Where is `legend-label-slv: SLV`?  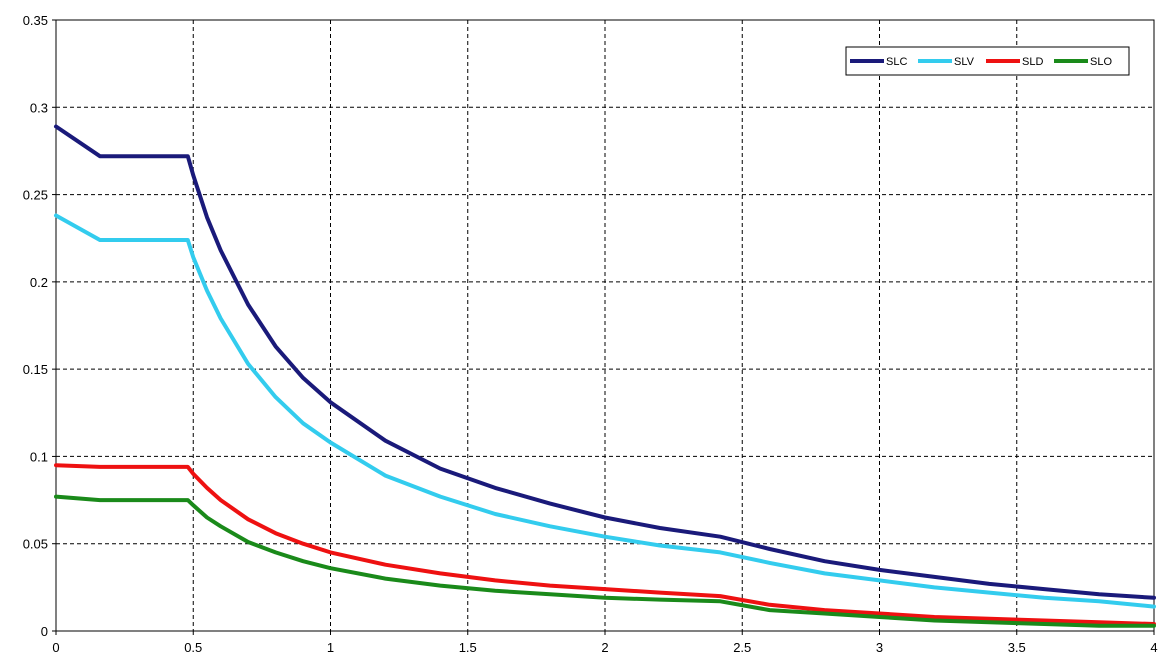 legend-label-slv: SLV is located at coordinates (964, 62).